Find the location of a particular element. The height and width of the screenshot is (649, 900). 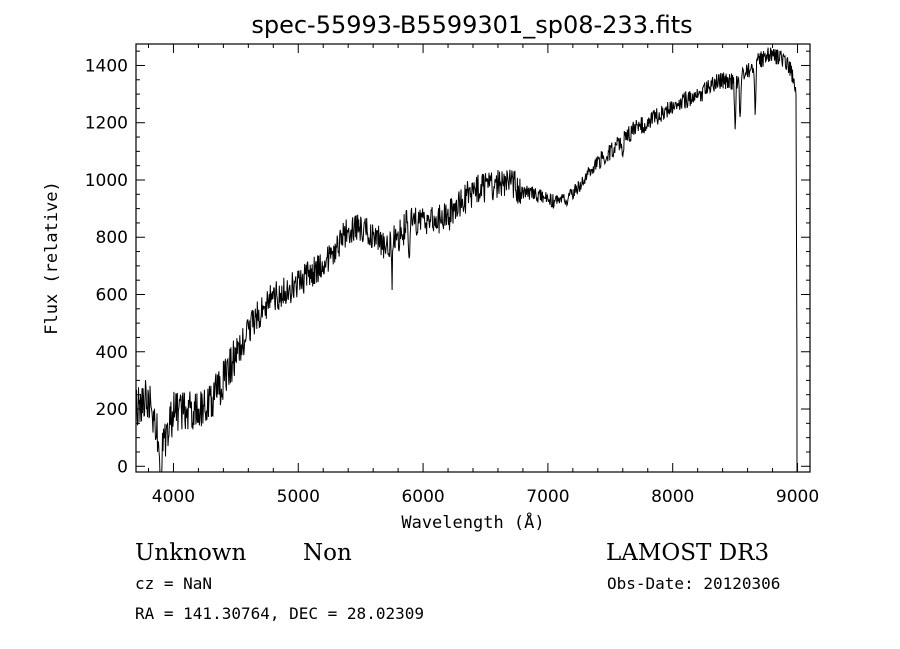

x-tick-label: 9000 is located at coordinates (797, 497).